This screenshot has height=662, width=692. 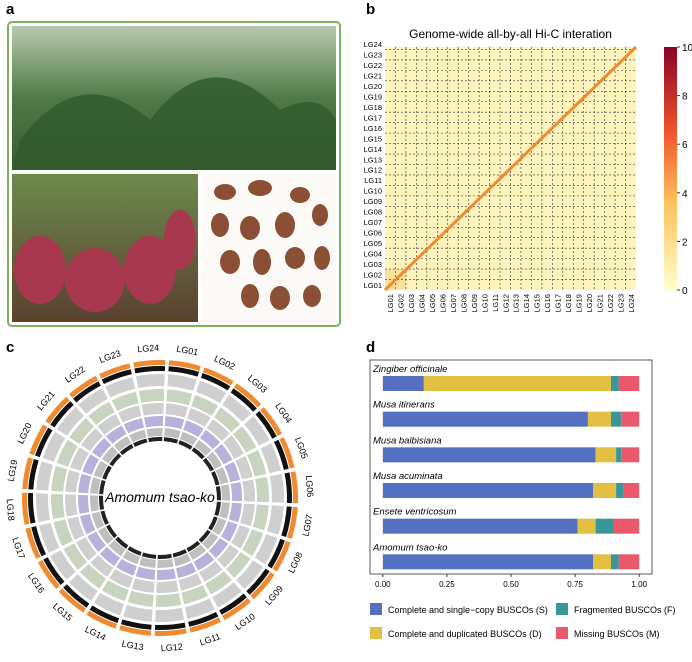 What do you see at coordinates (432, 303) in the screenshot?
I see `x-tick-label: LG05` at bounding box center [432, 303].